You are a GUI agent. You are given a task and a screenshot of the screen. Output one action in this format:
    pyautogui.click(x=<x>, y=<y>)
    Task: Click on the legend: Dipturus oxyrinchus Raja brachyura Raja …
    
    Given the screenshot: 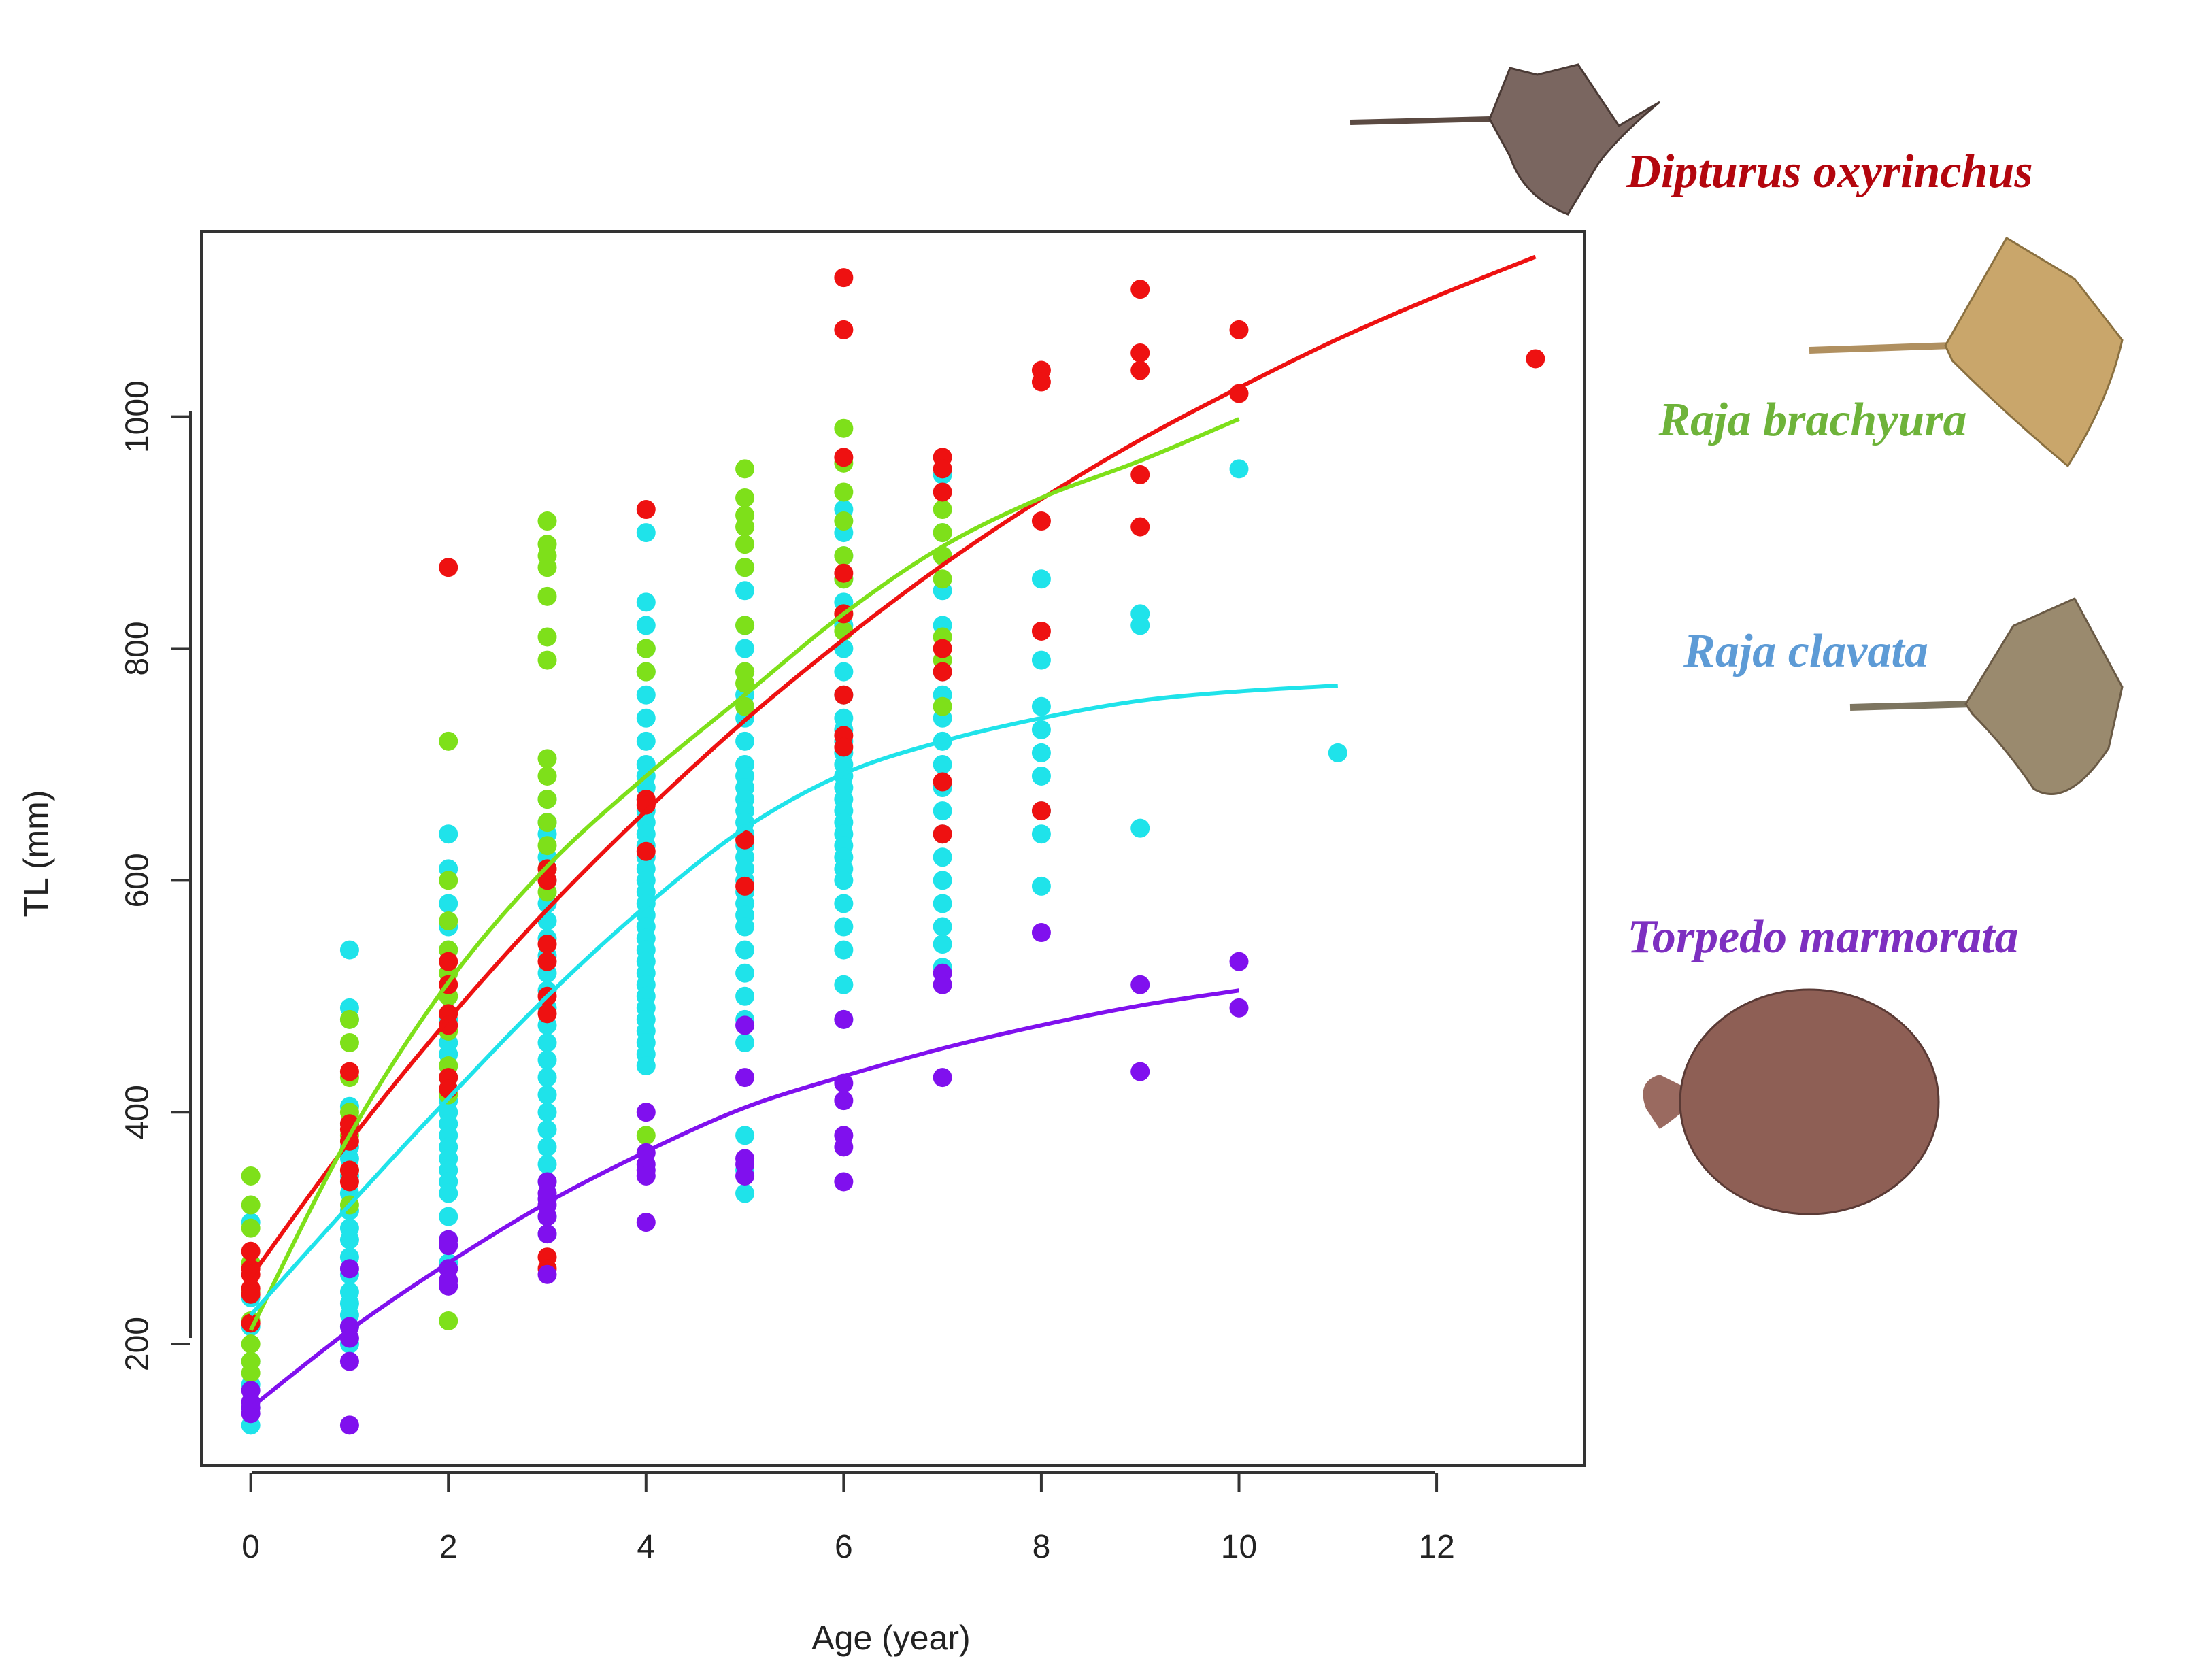 What is the action you would take?
    pyautogui.click(x=1829, y=554)
    